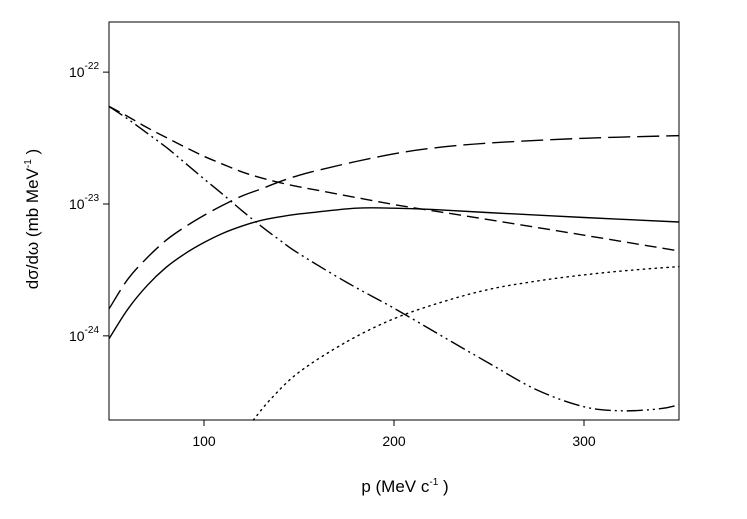 The image size is (747, 519). Describe the element at coordinates (404, 486) in the screenshot. I see `x-axis-label: p (MeV c-1 )` at that location.